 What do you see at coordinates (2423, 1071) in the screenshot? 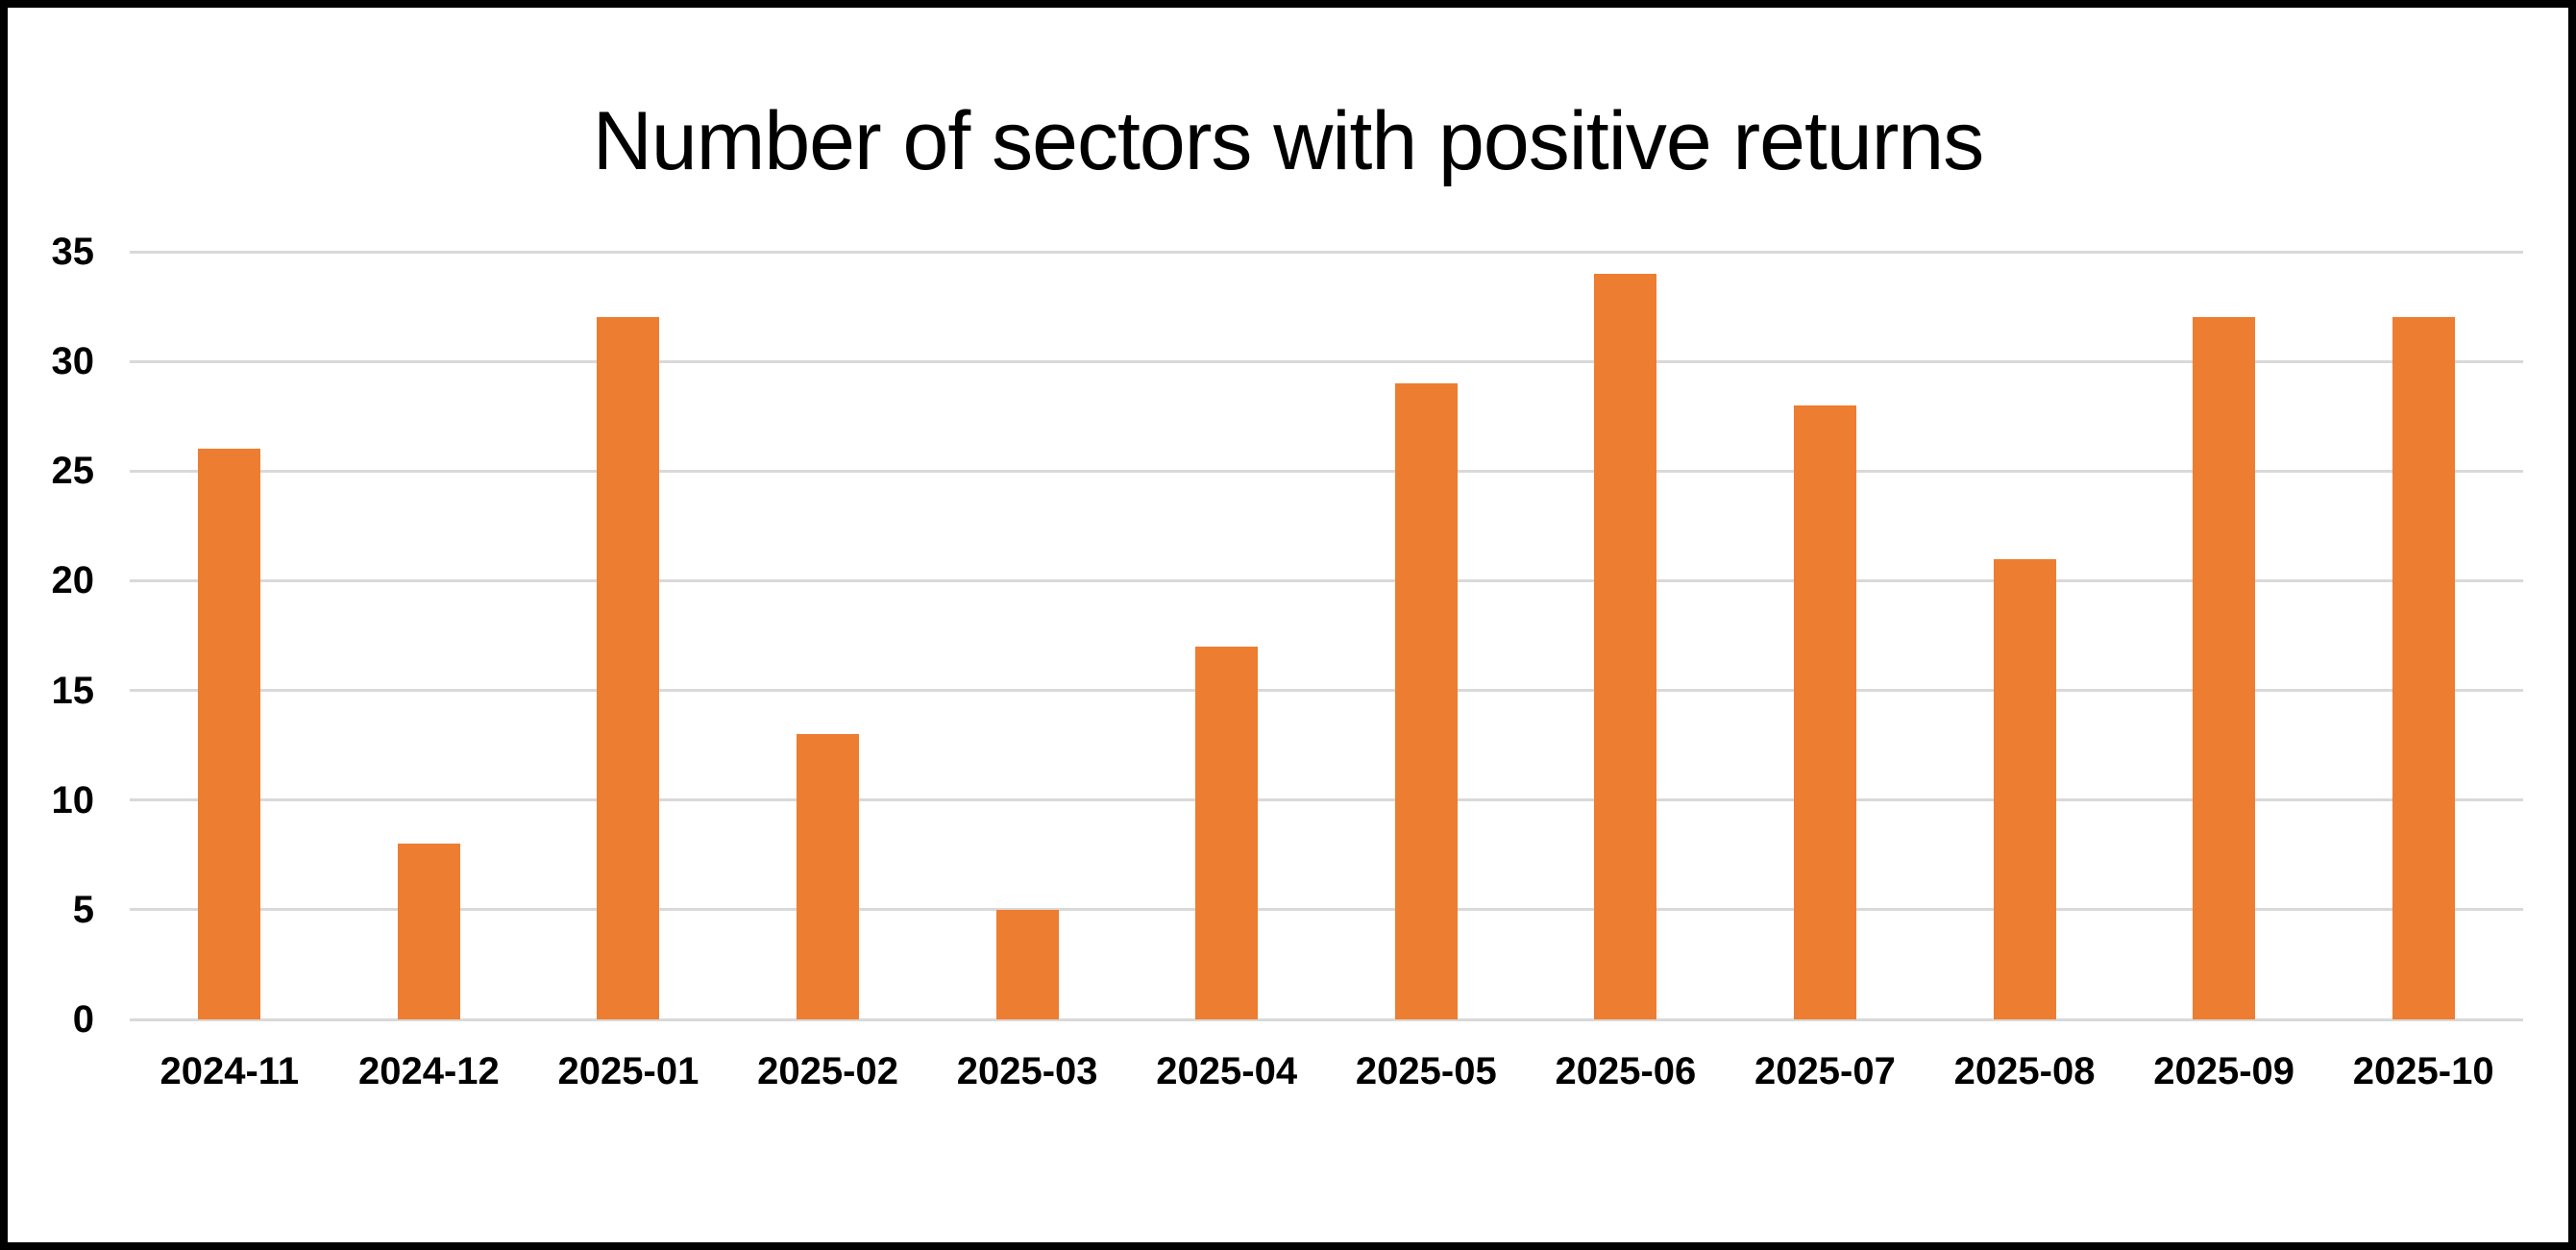
I see `x-axis-tick-label: 2025-10` at bounding box center [2423, 1071].